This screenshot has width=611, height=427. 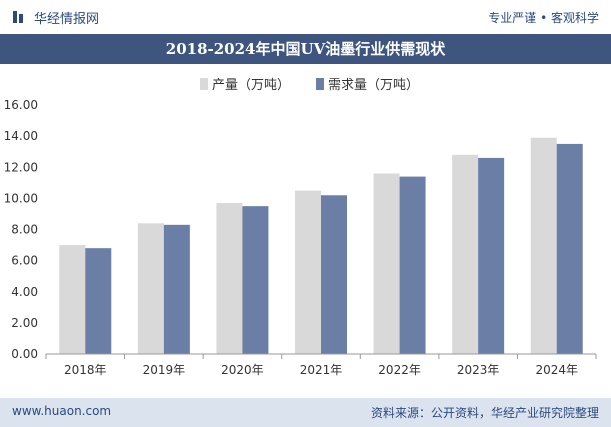 I want to click on x-tick-label: 2018年, so click(x=85, y=370).